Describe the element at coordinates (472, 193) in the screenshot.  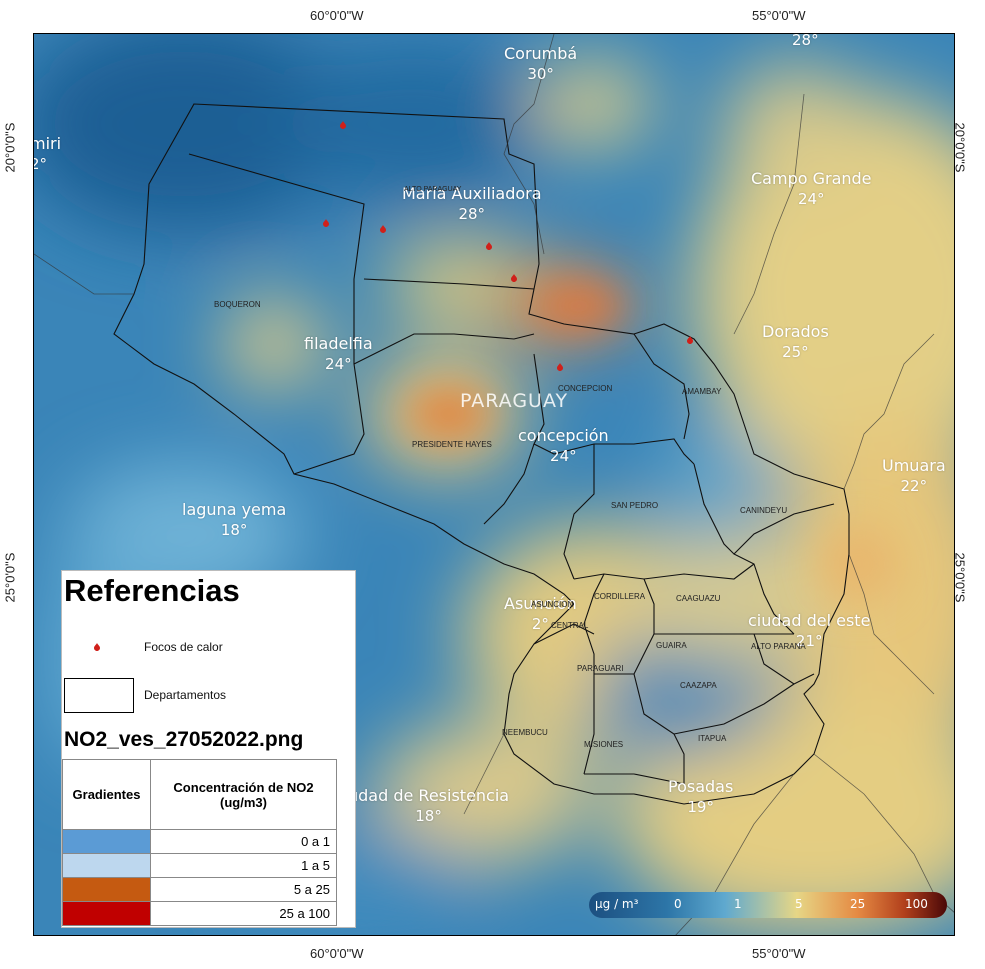
I see `city-name: María Auxiliadora` at that location.